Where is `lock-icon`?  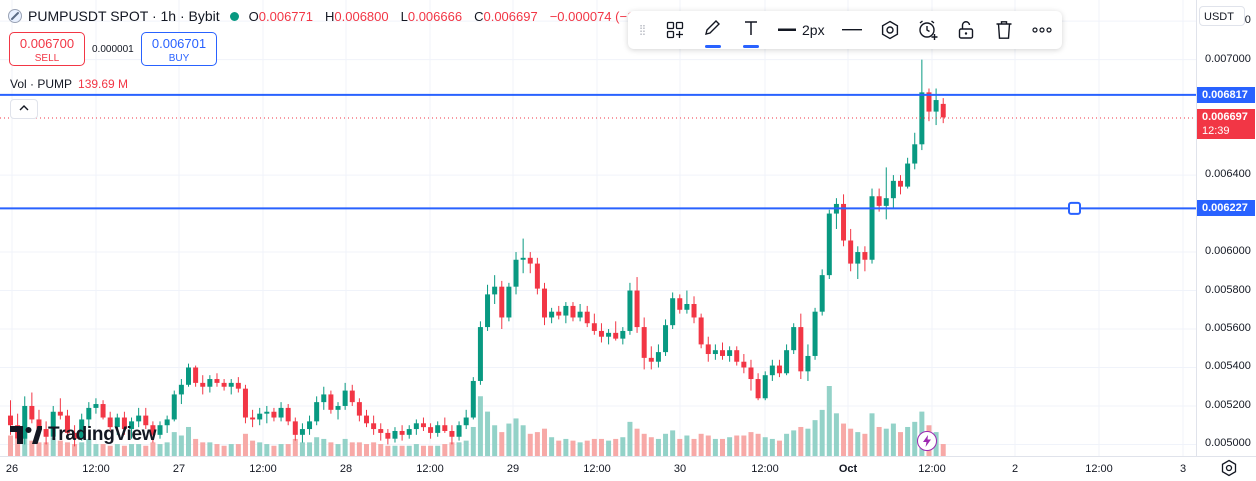 lock-icon is located at coordinates (965, 30).